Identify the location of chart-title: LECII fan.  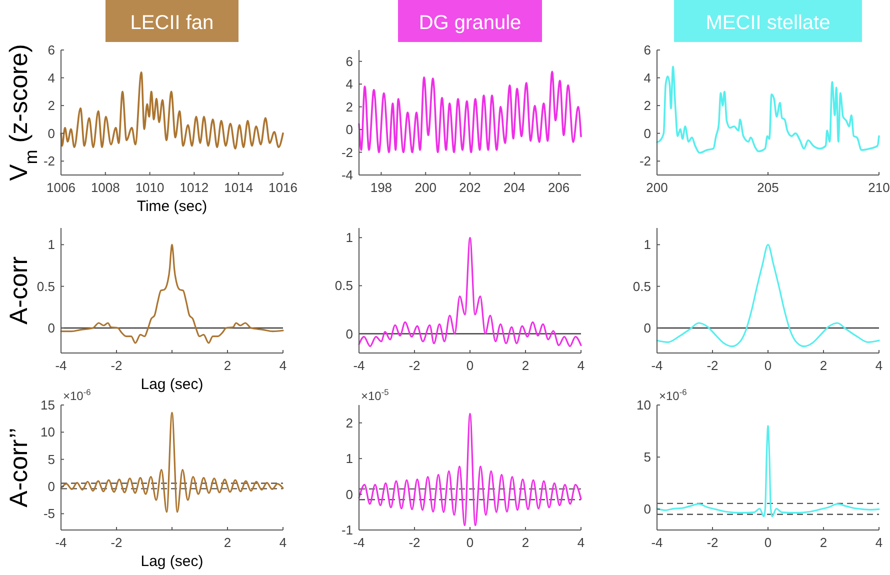
(172, 23).